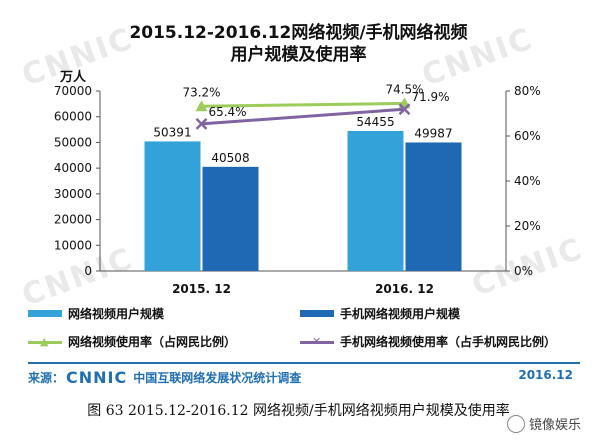 Image resolution: width=597 pixels, height=447 pixels. I want to click on line-data-label: 74.5%, so click(404, 89).